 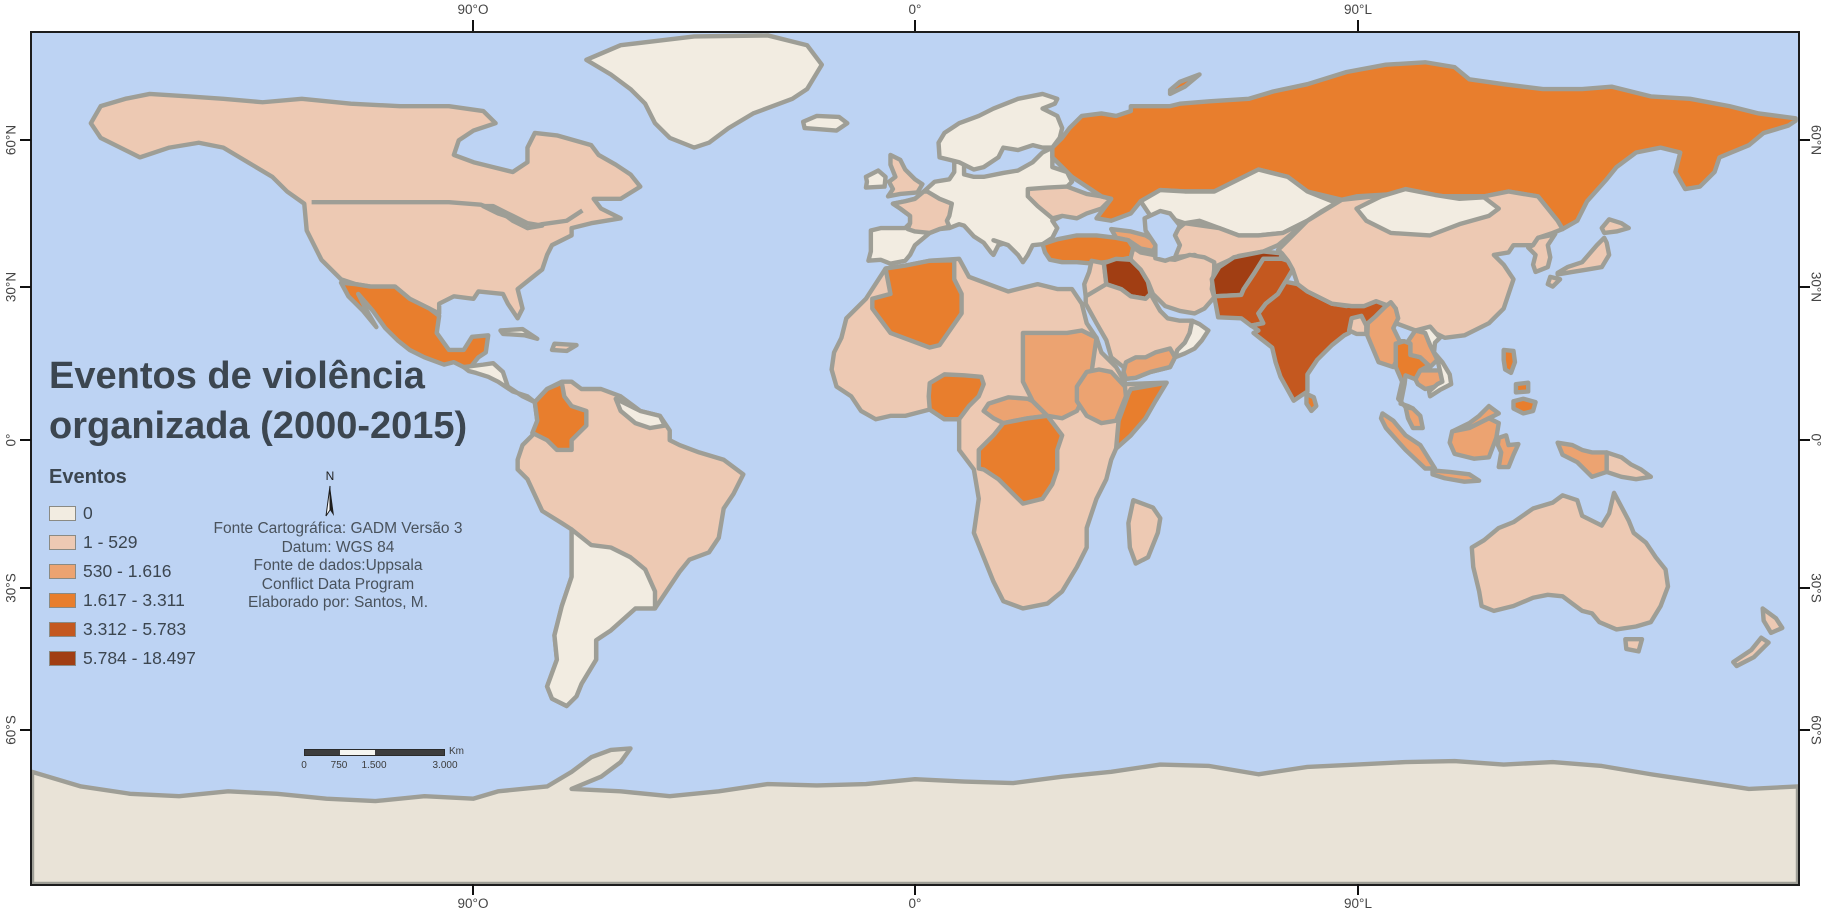 What do you see at coordinates (122, 629) in the screenshot?
I see `legend-item: 3.312 - 5.783` at bounding box center [122, 629].